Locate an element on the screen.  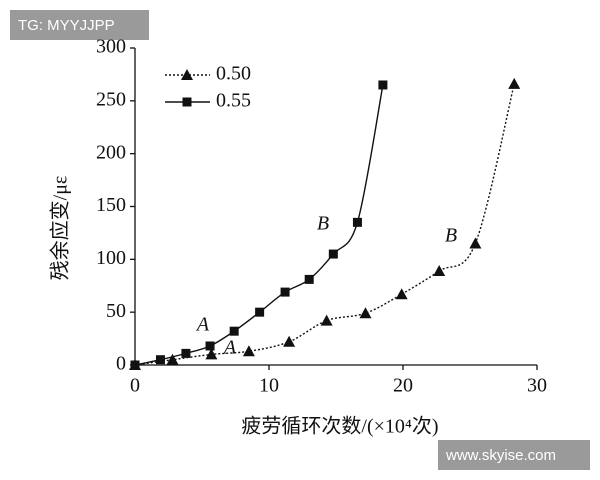
legend-label: 0.55 is located at coordinates (233, 101).